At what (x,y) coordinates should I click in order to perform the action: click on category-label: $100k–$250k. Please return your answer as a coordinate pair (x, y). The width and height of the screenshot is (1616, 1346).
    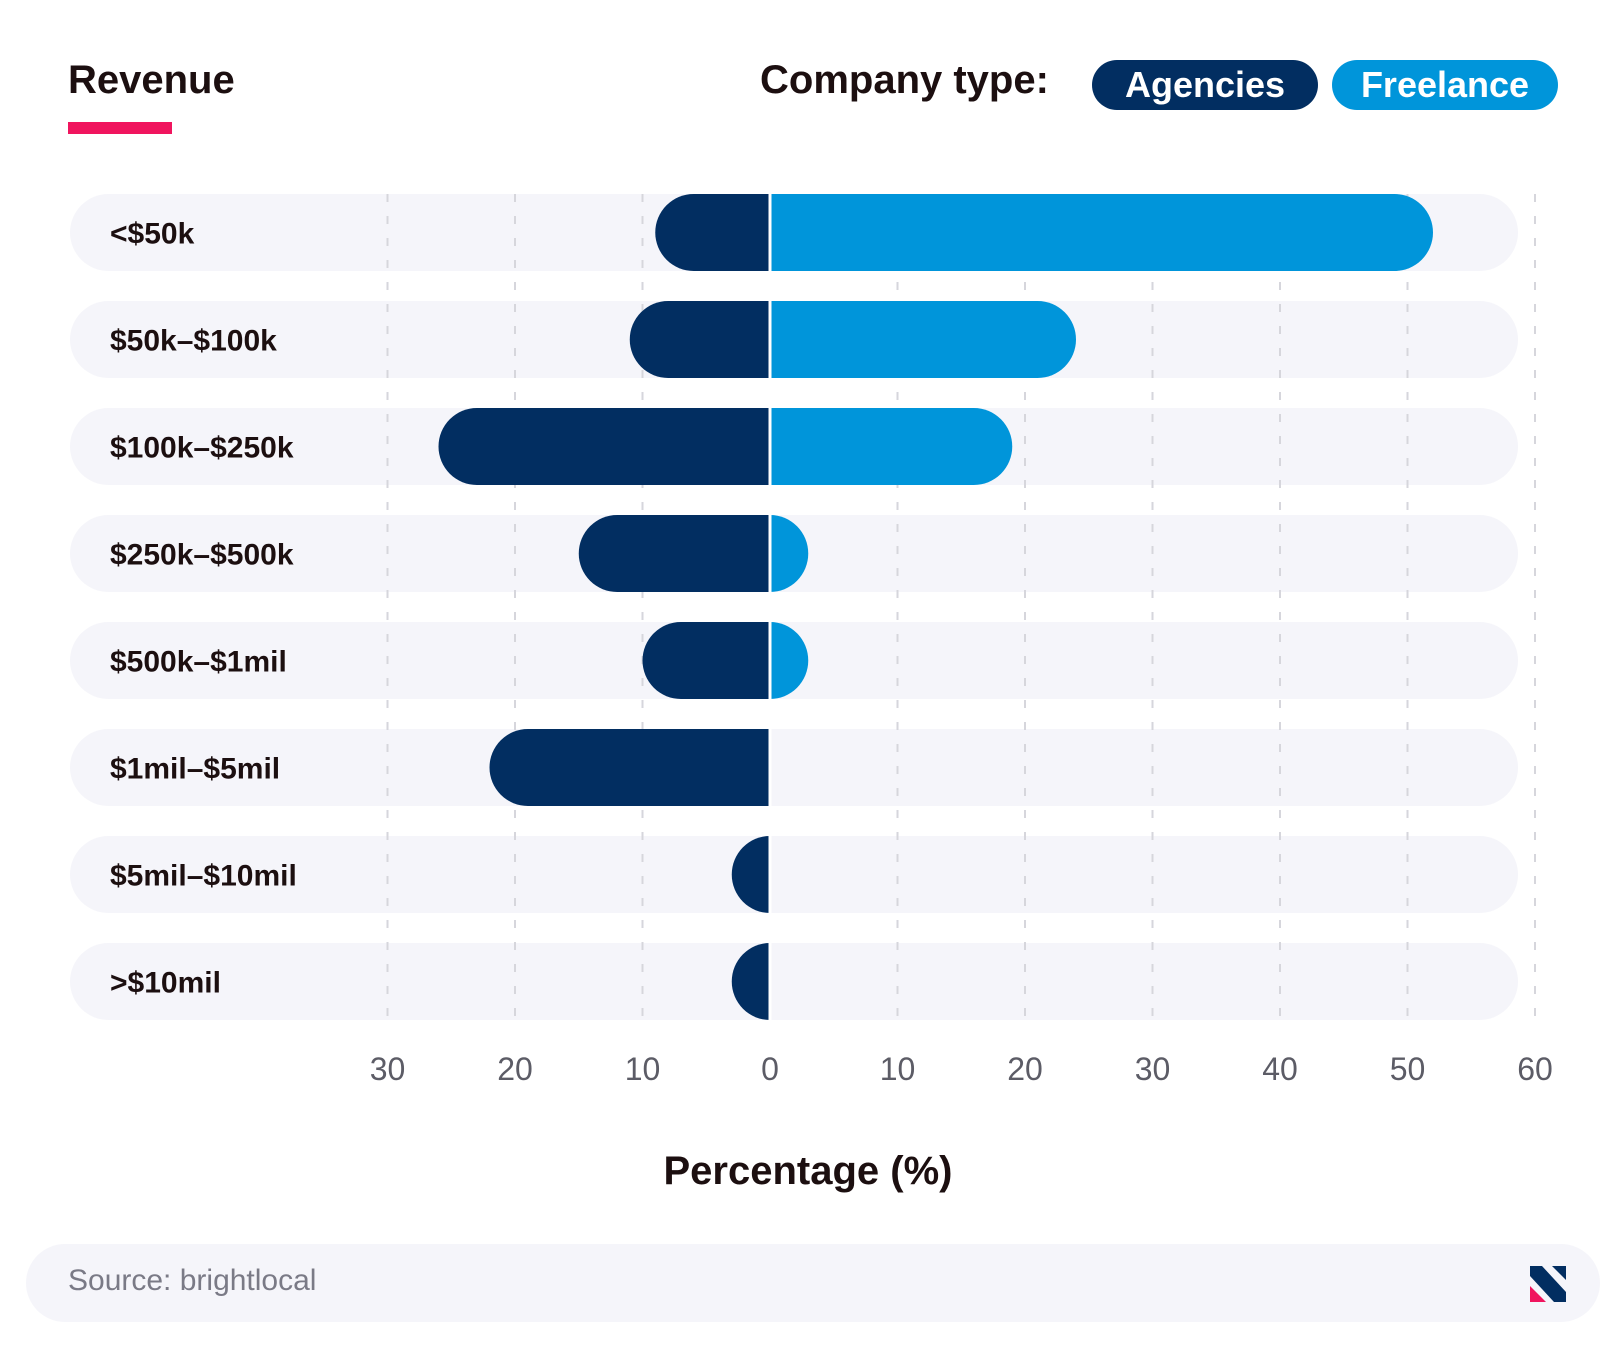
    Looking at the image, I should click on (202, 448).